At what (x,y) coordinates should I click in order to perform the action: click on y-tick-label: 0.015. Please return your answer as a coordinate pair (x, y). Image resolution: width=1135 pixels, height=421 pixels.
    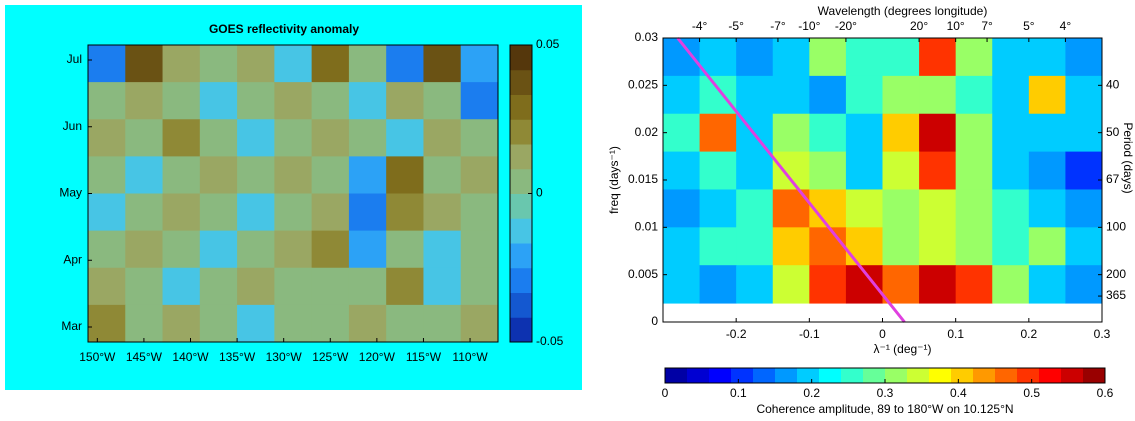
    Looking at the image, I should click on (643, 179).